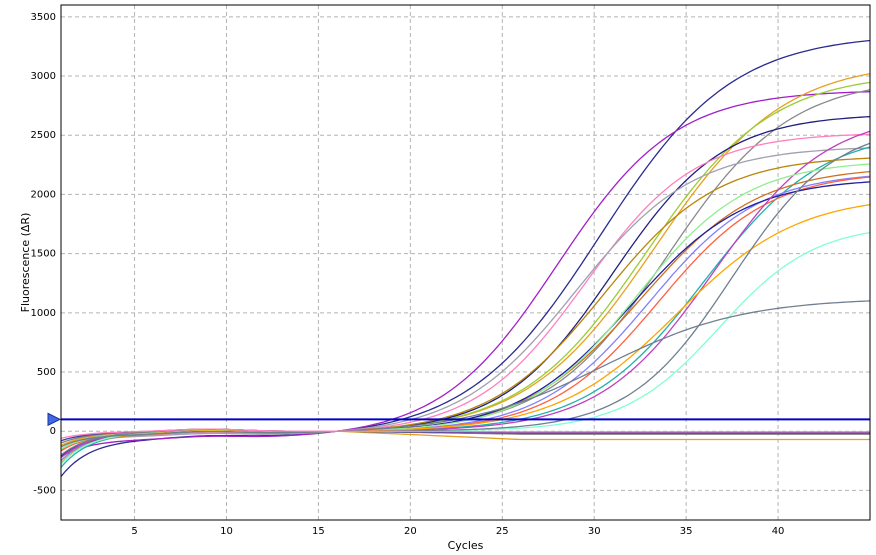 This screenshot has width=876, height=555. What do you see at coordinates (43, 194) in the screenshot?
I see `y-tick-label: 2000` at bounding box center [43, 194].